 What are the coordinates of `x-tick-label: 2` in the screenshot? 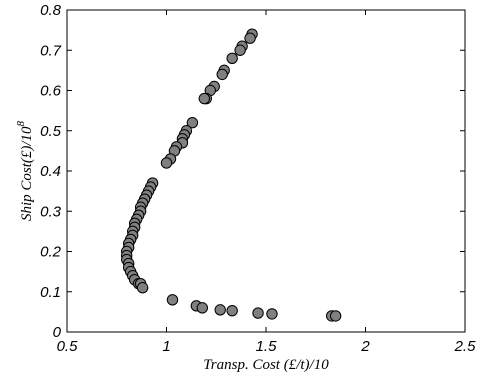 It's located at (365, 346).